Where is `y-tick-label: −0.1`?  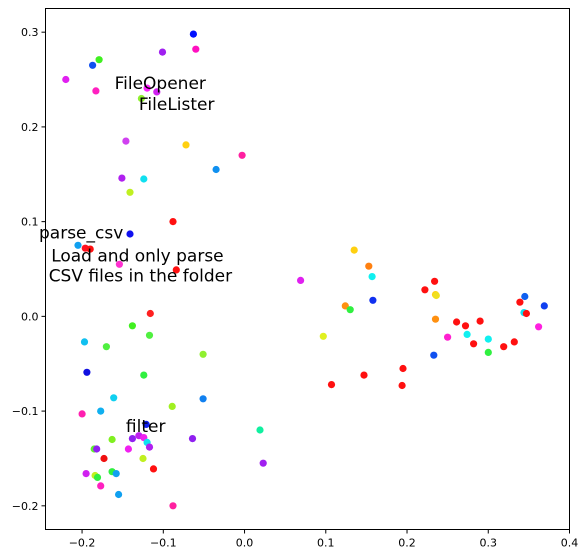
y-tick-label: −0.1 is located at coordinates (25, 411).